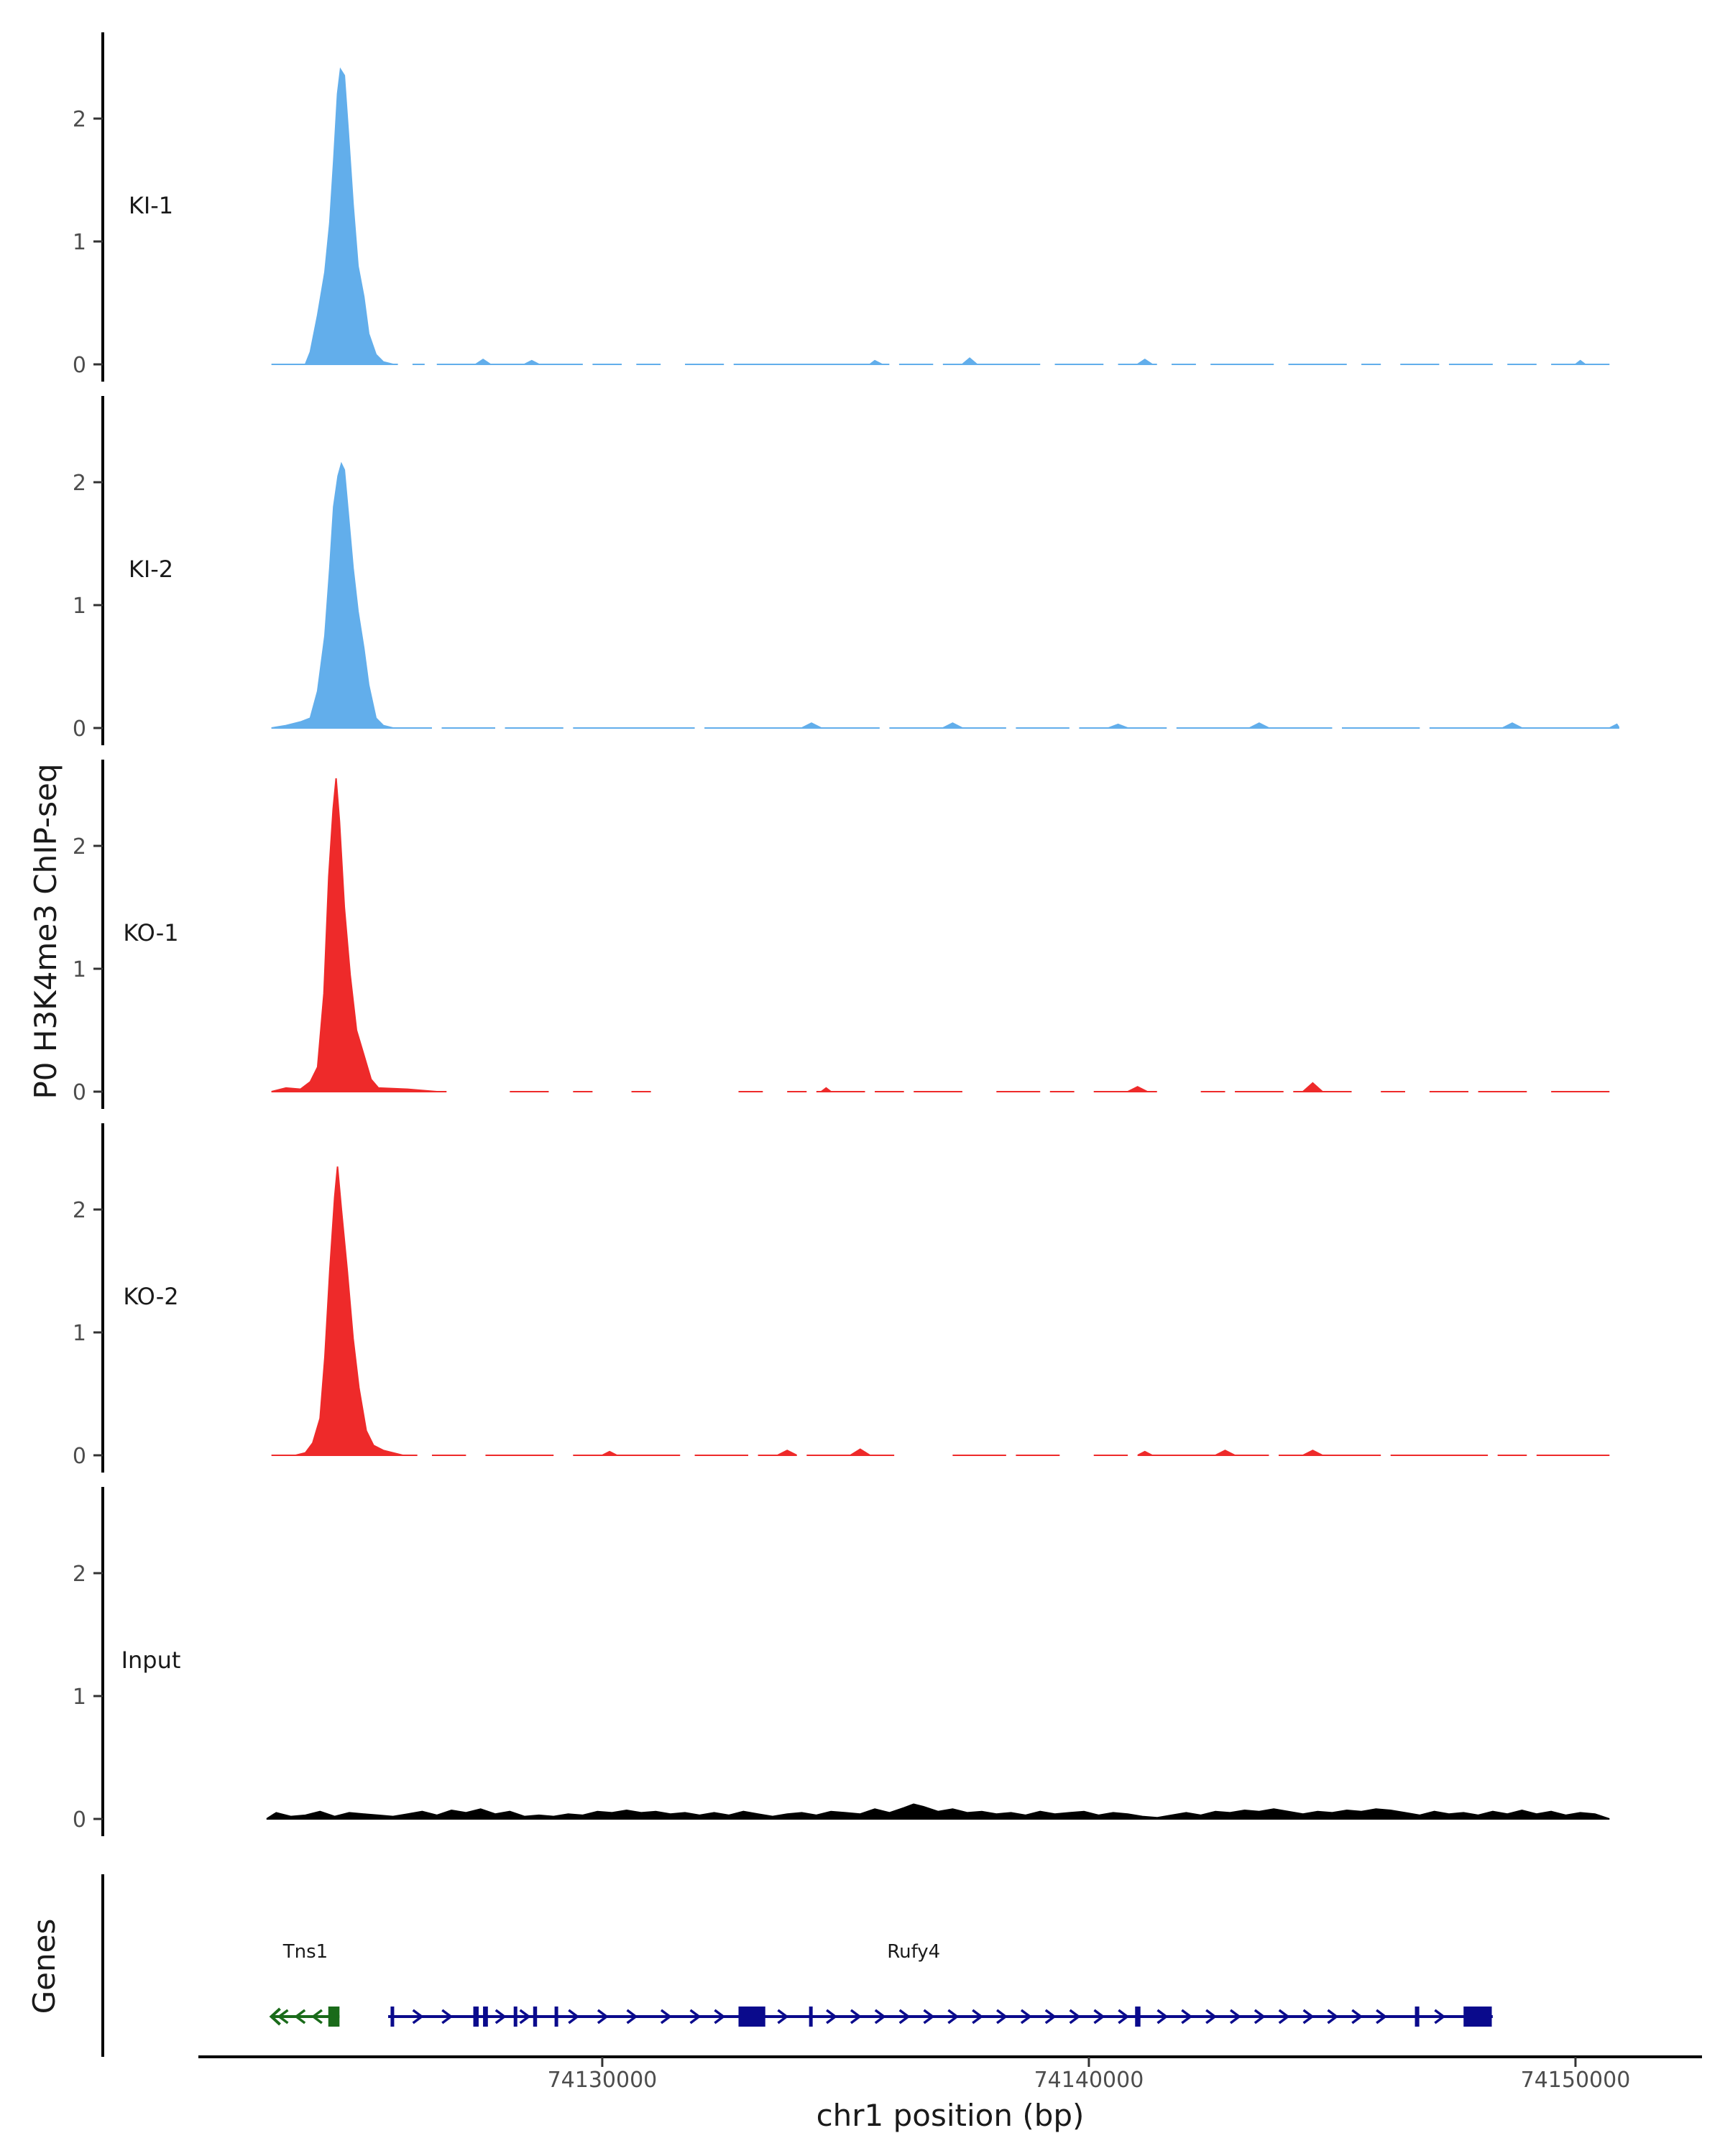 This screenshot has height=2156, width=1725. What do you see at coordinates (305, 1952) in the screenshot?
I see `gene-name-label: Tns1` at bounding box center [305, 1952].